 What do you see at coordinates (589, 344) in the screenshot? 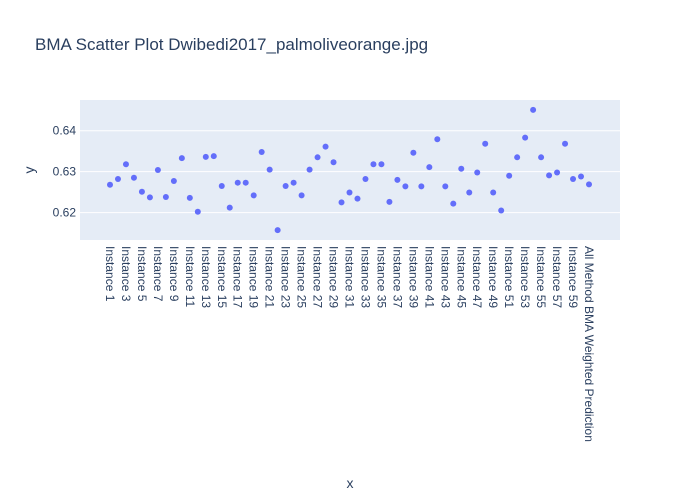
I see `x-tick-label: All Method BMA Weighted Prediction` at bounding box center [589, 344].